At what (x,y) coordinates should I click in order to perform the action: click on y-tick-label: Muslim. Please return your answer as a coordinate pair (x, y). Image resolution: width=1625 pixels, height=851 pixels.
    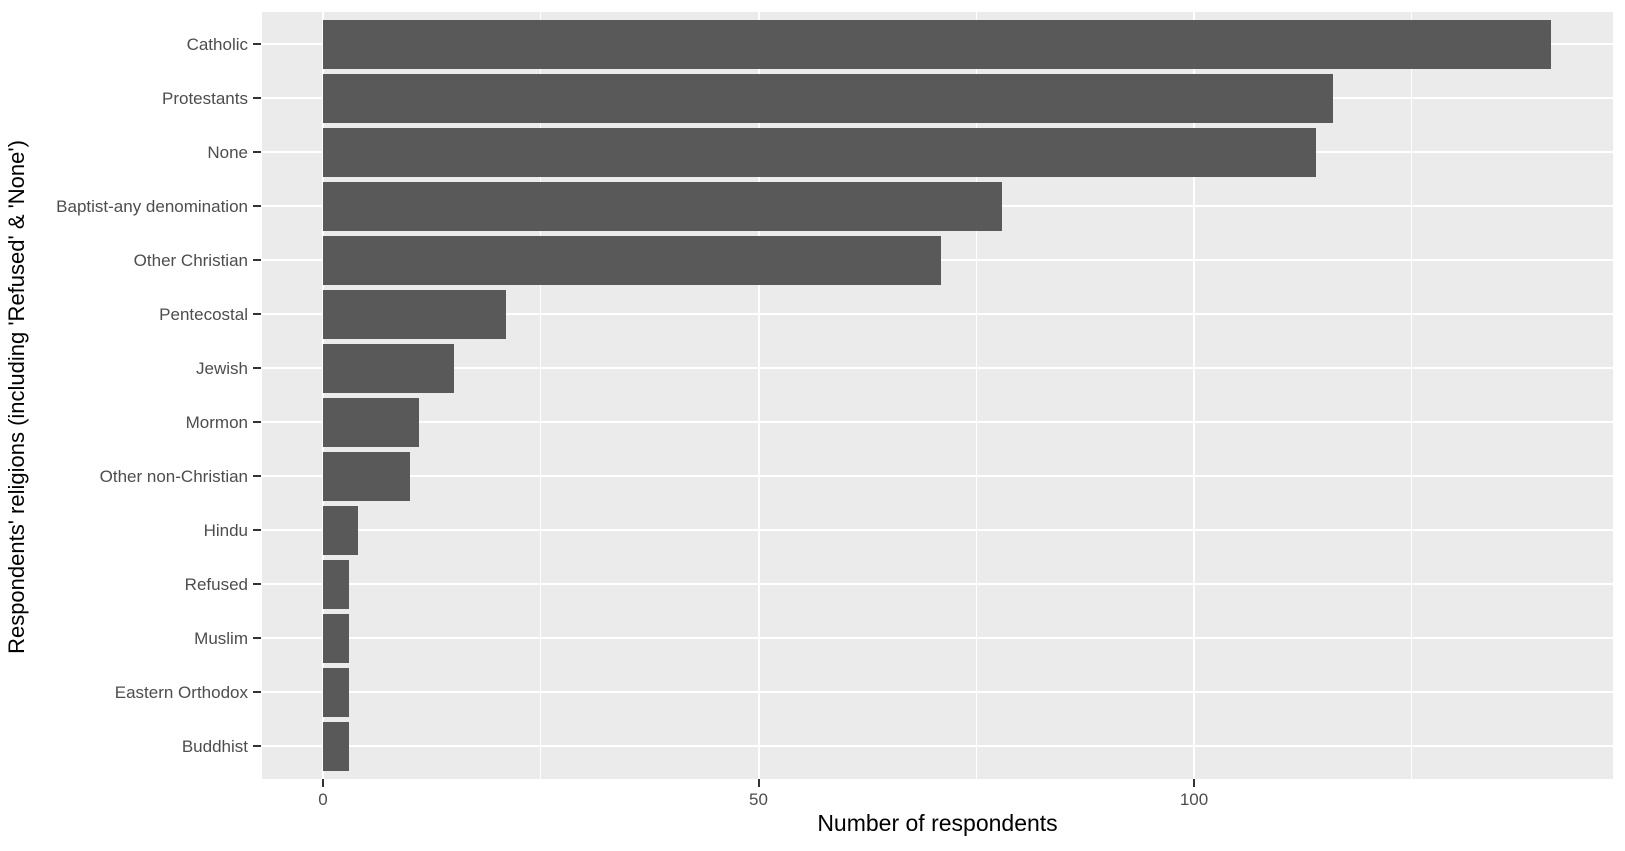
    Looking at the image, I should click on (221, 638).